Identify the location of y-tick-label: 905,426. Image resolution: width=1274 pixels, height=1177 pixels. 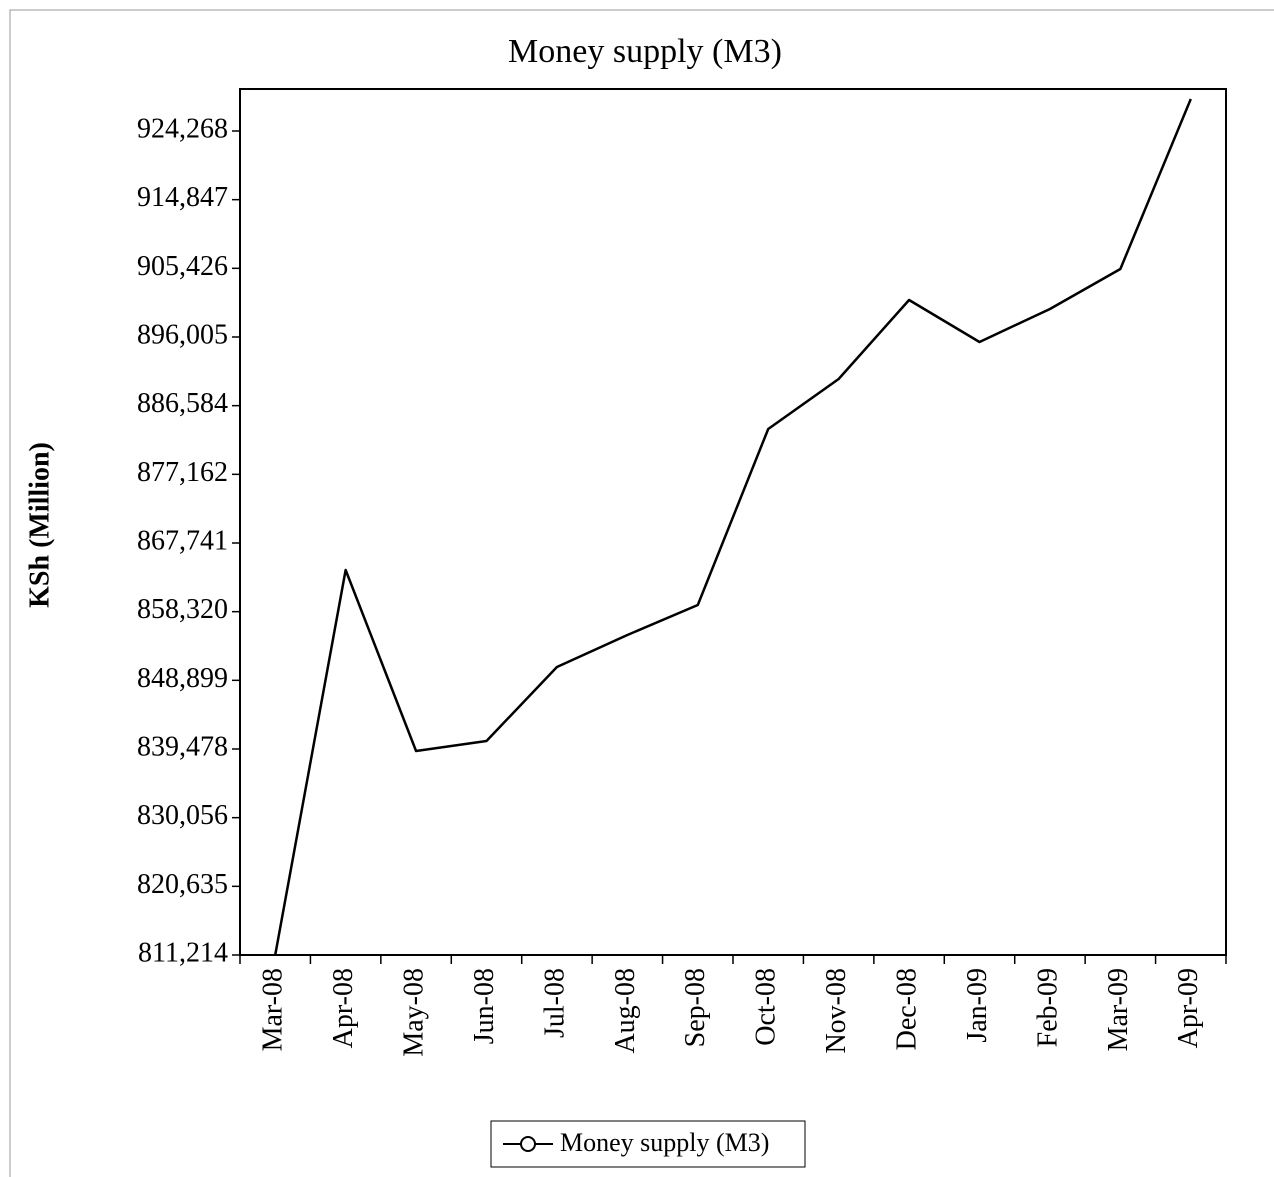
(182, 266).